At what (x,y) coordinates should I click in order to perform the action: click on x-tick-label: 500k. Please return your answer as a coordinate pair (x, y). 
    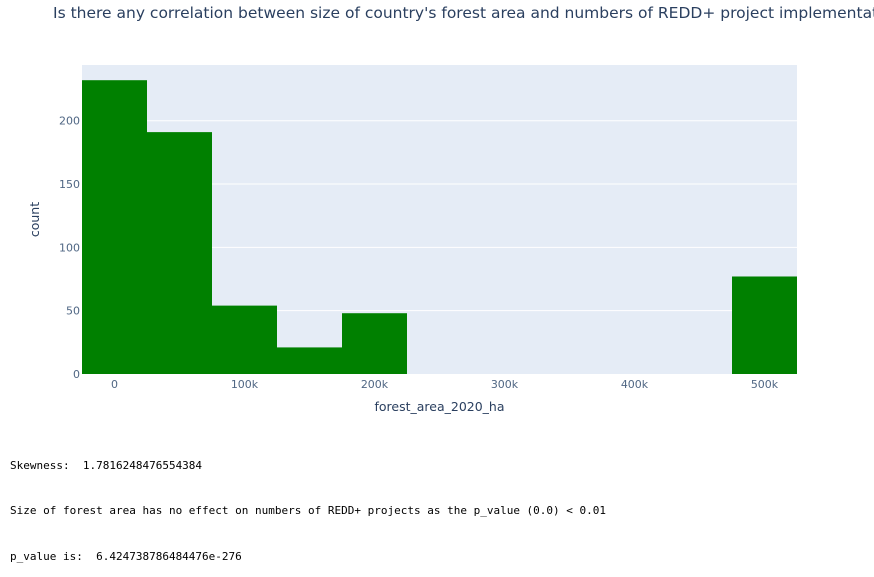
    Looking at the image, I should click on (765, 384).